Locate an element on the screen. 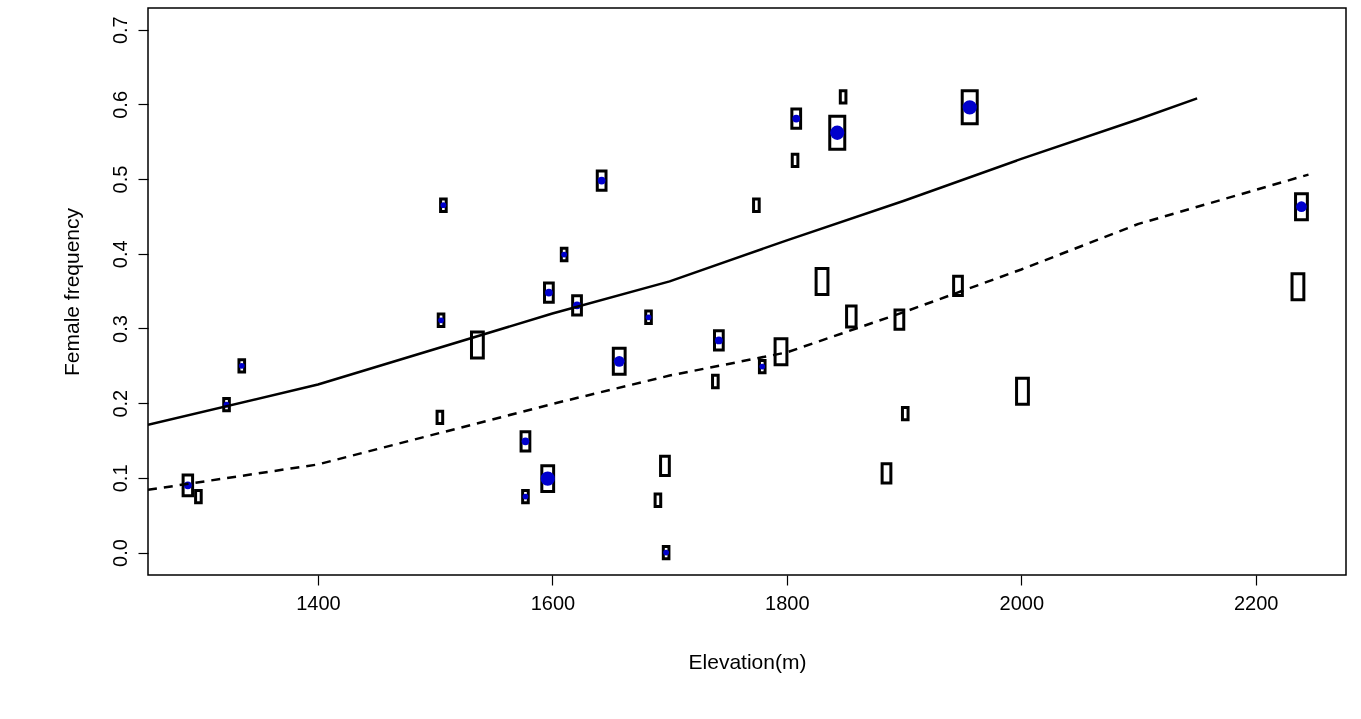  y-tick-label: 0.5 is located at coordinates (119, 179).